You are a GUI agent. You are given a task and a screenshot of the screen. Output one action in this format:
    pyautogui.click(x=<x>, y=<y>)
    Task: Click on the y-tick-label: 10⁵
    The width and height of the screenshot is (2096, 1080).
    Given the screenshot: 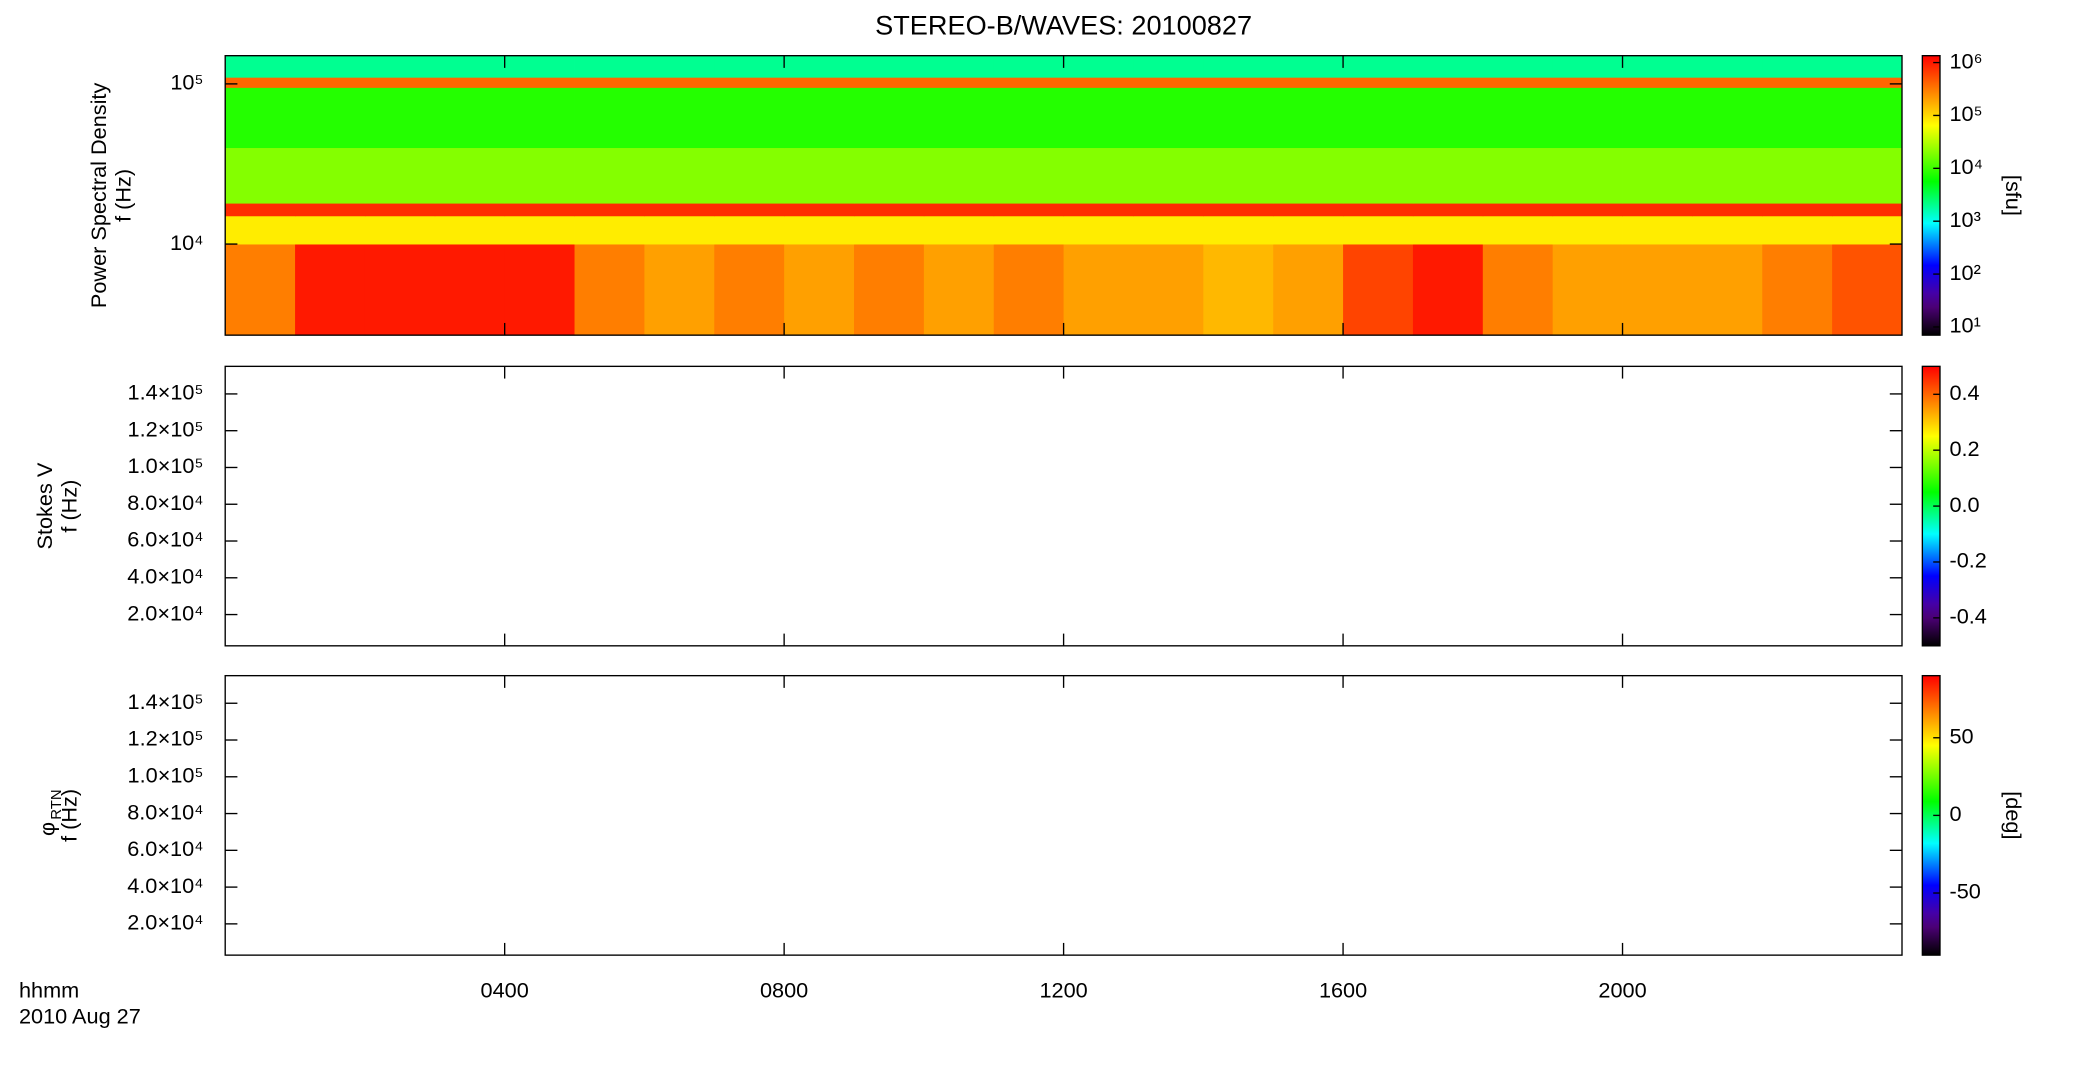 What is the action you would take?
    pyautogui.click(x=186, y=82)
    